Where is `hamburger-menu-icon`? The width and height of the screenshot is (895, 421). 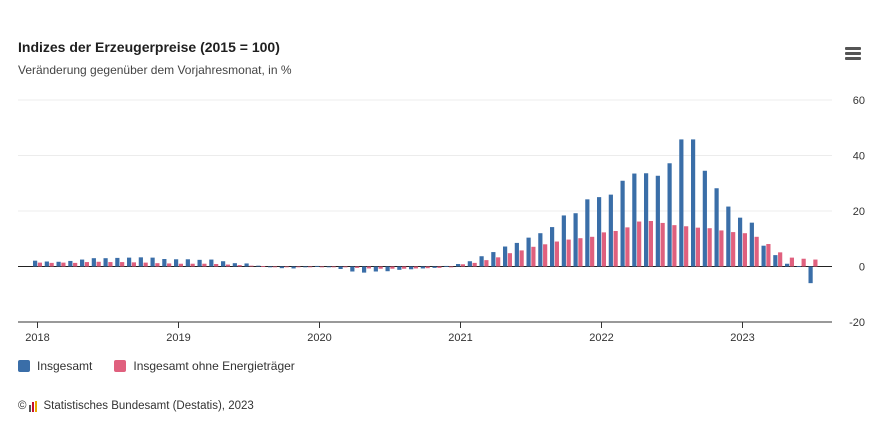
hamburger-menu-icon is located at coordinates (855, 54).